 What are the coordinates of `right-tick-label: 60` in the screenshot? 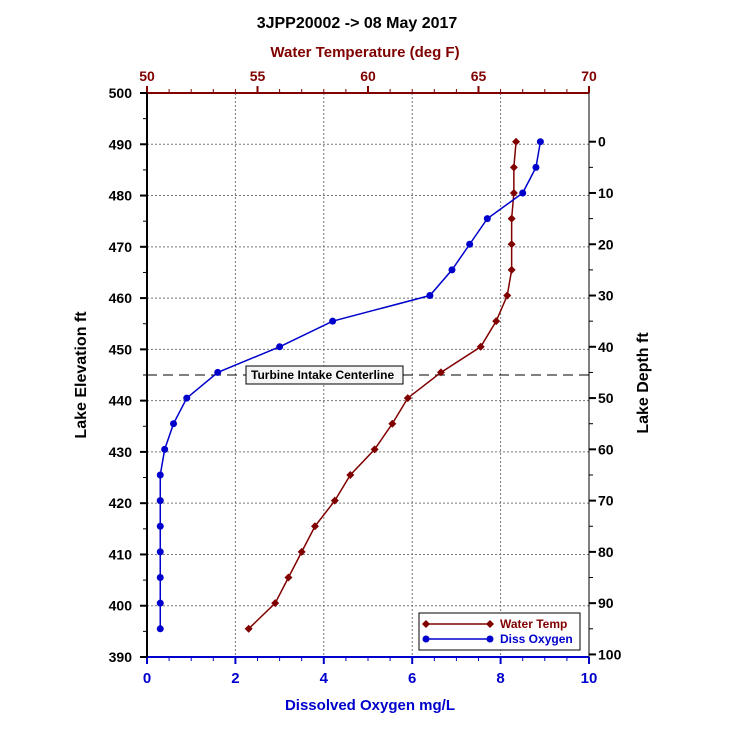 It's located at (606, 449).